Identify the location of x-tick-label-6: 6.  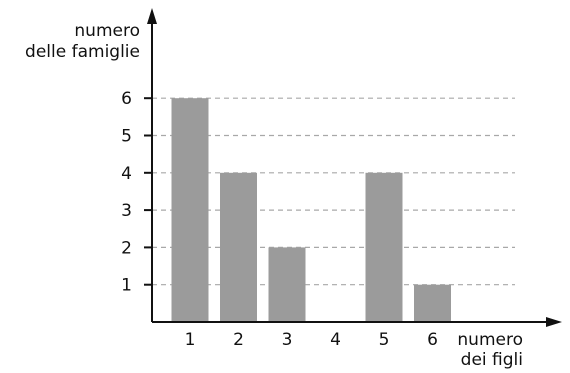
(432, 340).